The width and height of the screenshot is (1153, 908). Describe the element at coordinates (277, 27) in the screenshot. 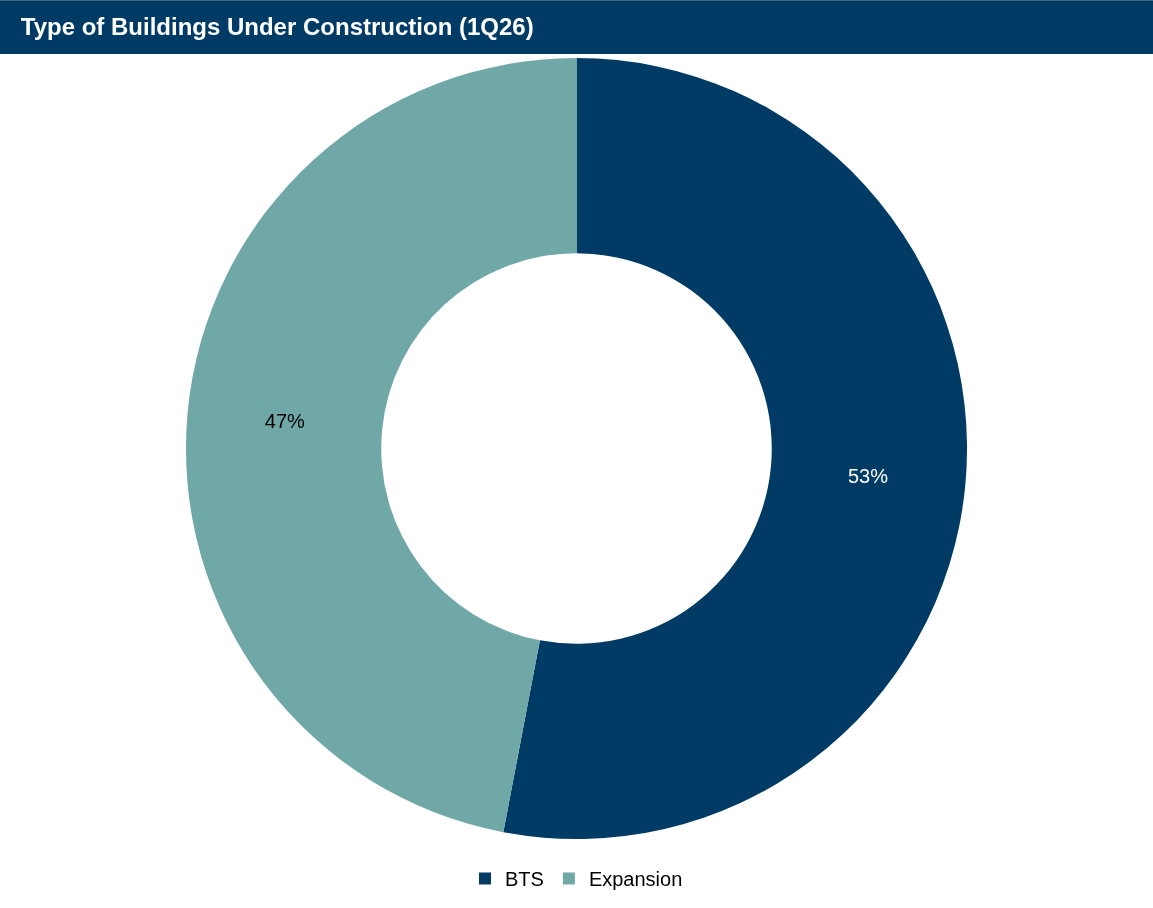

I see `chart-title: Type of Buildings Under Construction (1Q26)` at that location.